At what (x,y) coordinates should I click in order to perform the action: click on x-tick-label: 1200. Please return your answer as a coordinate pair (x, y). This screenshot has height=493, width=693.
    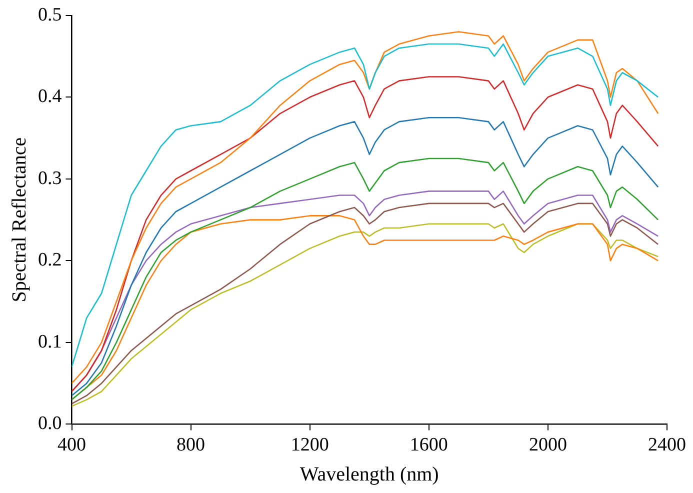
    Looking at the image, I should click on (309, 445).